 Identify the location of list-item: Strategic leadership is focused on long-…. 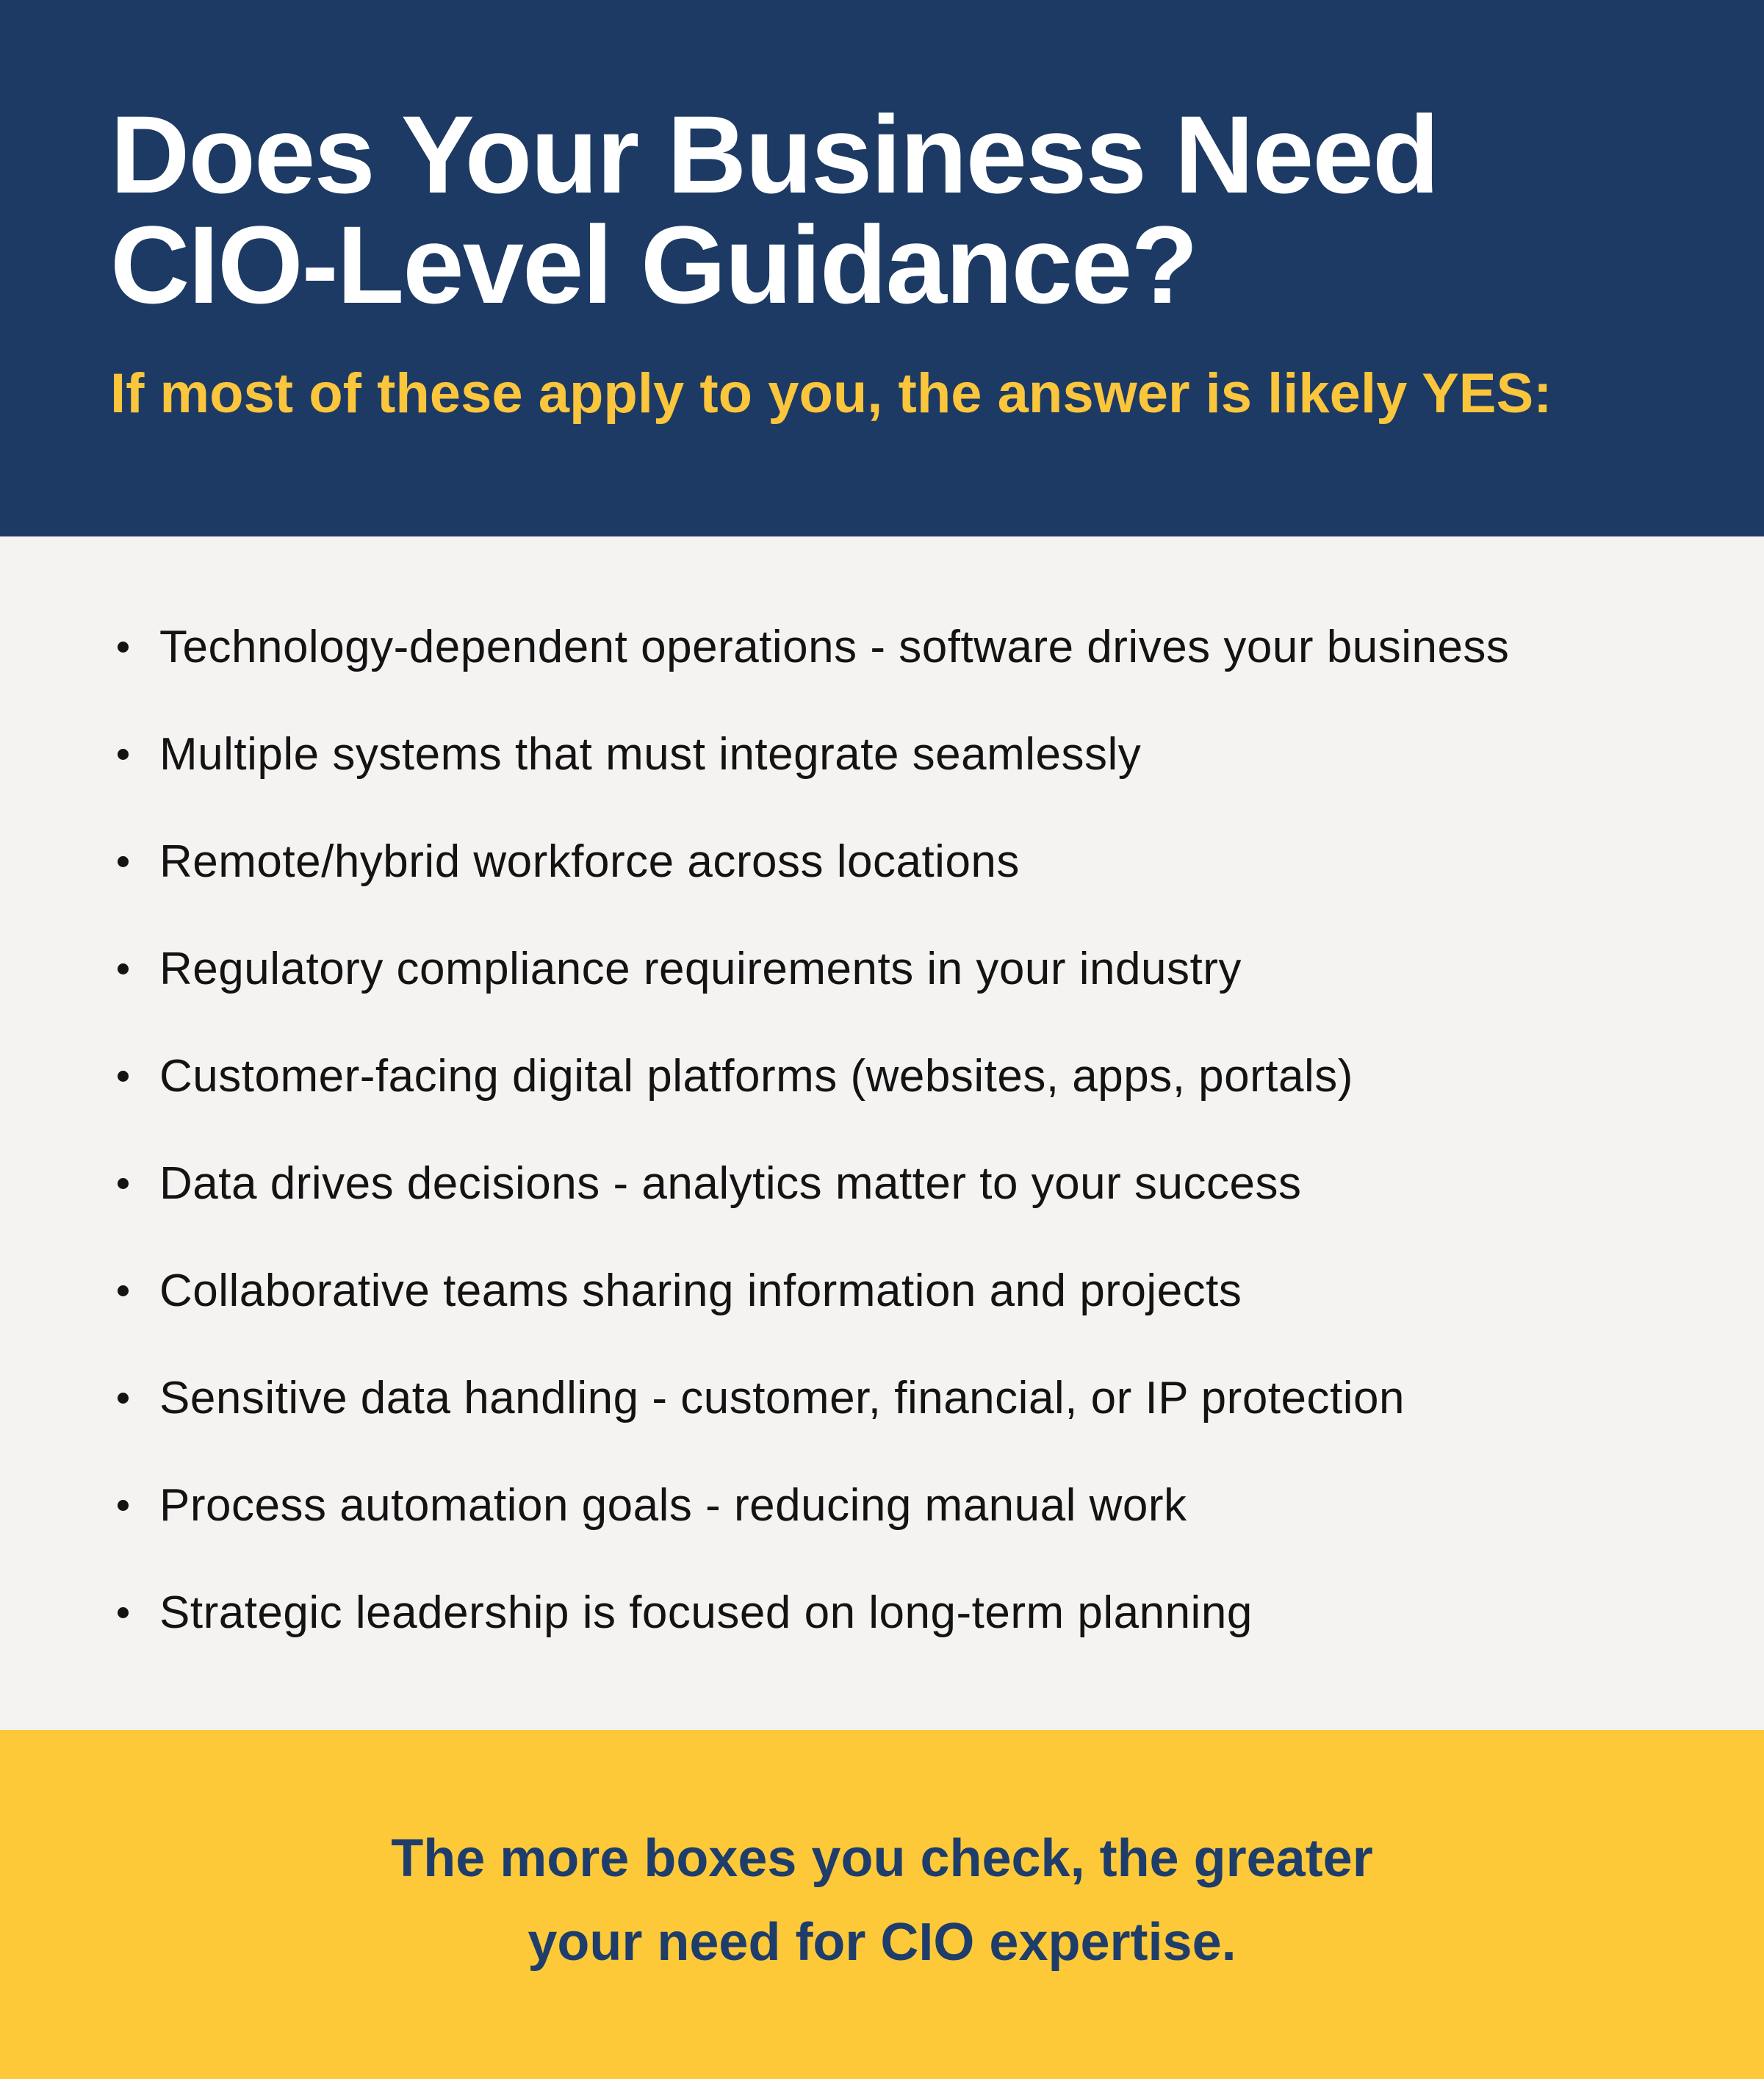
(893, 1613).